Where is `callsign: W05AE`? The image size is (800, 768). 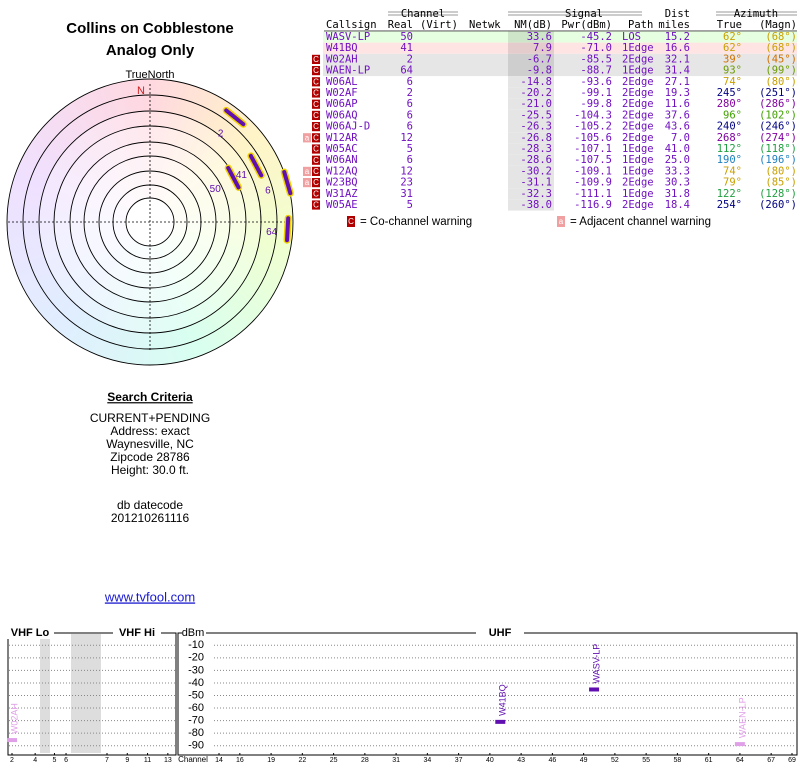
callsign: W05AE is located at coordinates (342, 205).